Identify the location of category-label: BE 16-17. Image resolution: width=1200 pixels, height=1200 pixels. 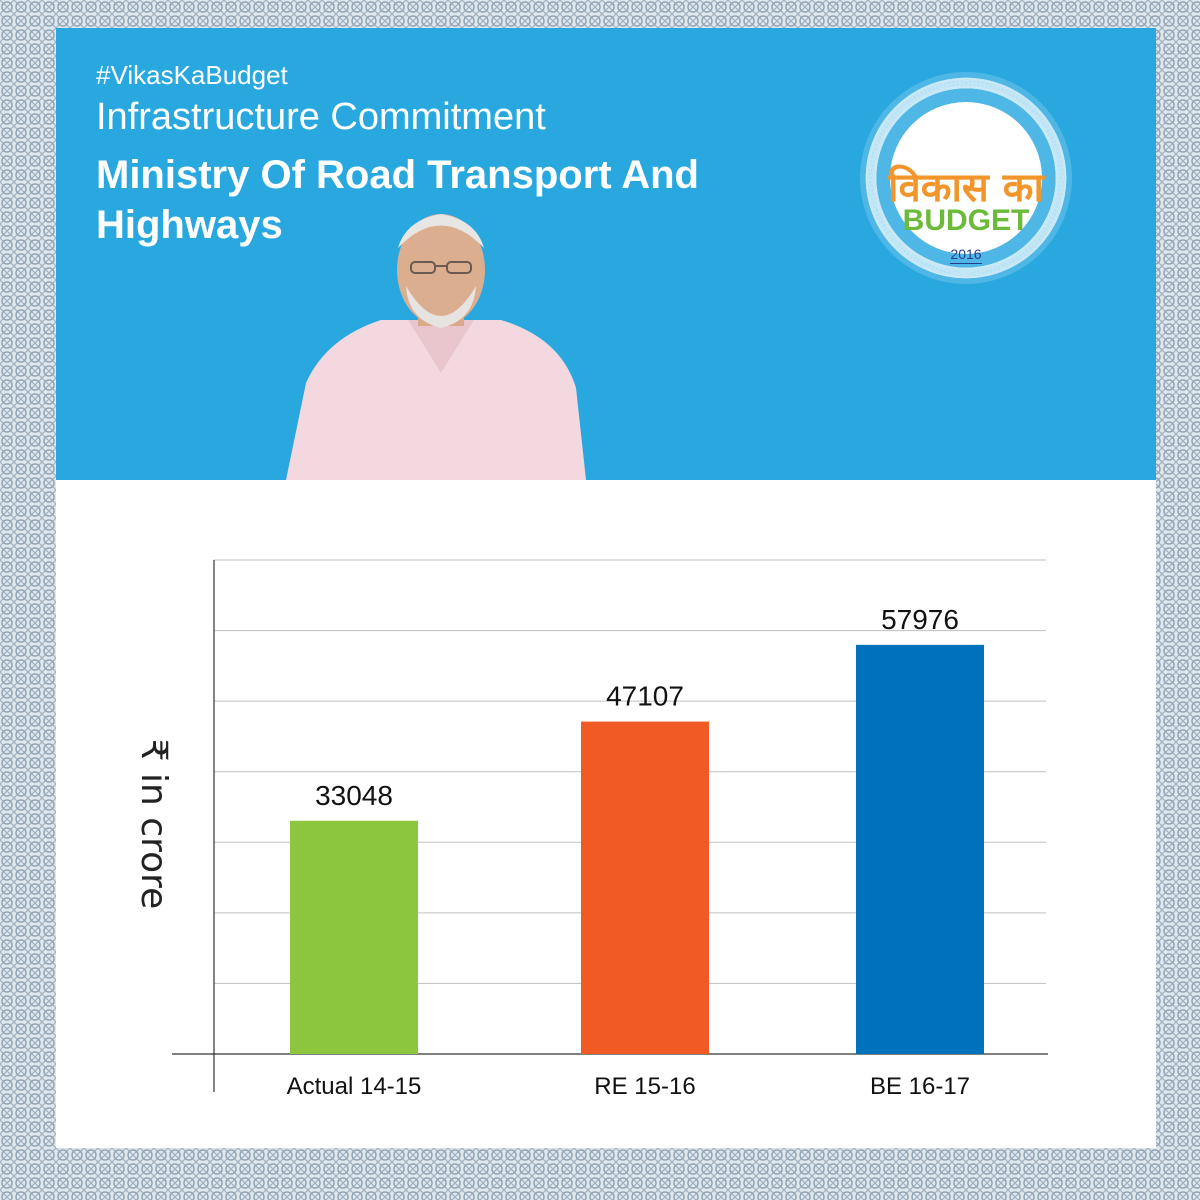
(920, 1086).